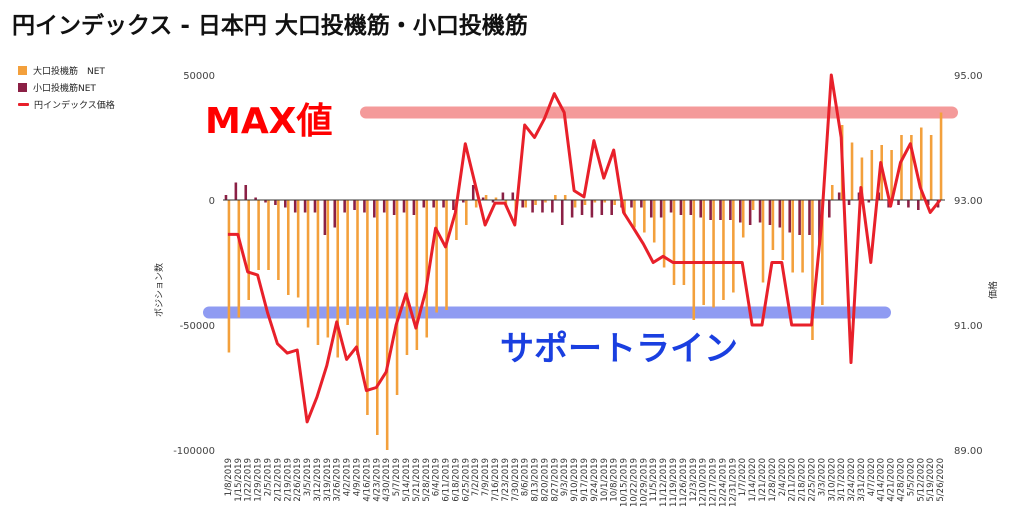 The width and height of the screenshot is (1024, 527). Describe the element at coordinates (968, 451) in the screenshot. I see `y2-tick-label: 89.00` at that location.